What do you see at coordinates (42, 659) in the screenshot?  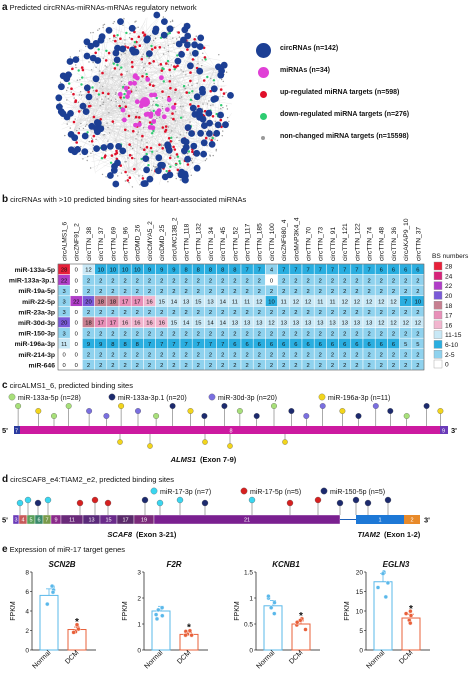 I see `x-tick-label: Normal` at bounding box center [42, 659].